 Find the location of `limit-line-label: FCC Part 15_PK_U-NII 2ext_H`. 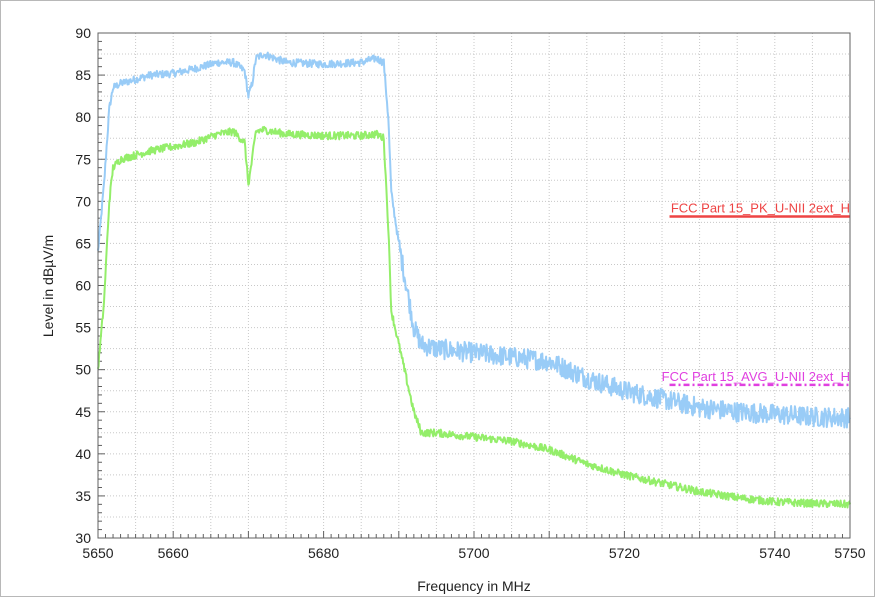

limit-line-label: FCC Part 15_PK_U-NII 2ext_H is located at coordinates (760, 207).